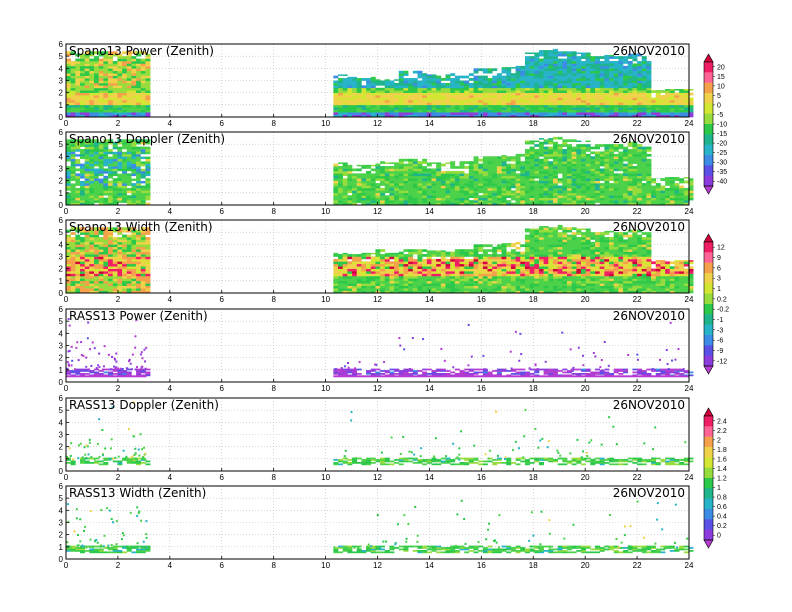 This screenshot has height=612, width=792. Describe the element at coordinates (66, 211) in the screenshot. I see `x-tick-label: 0` at that location.